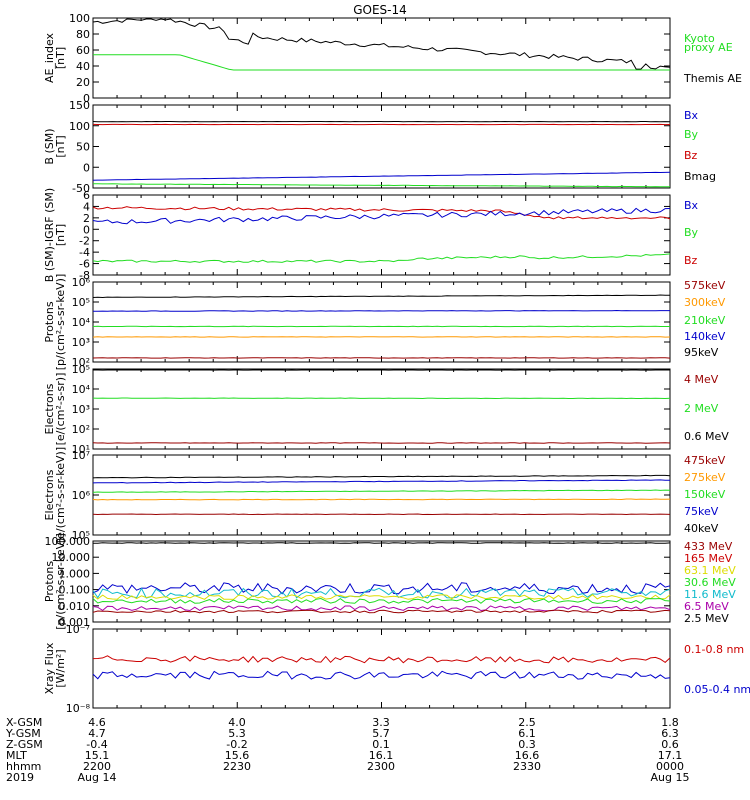  What do you see at coordinates (86, 218) in the screenshot?
I see `y-tick-label: 2` at bounding box center [86, 218].